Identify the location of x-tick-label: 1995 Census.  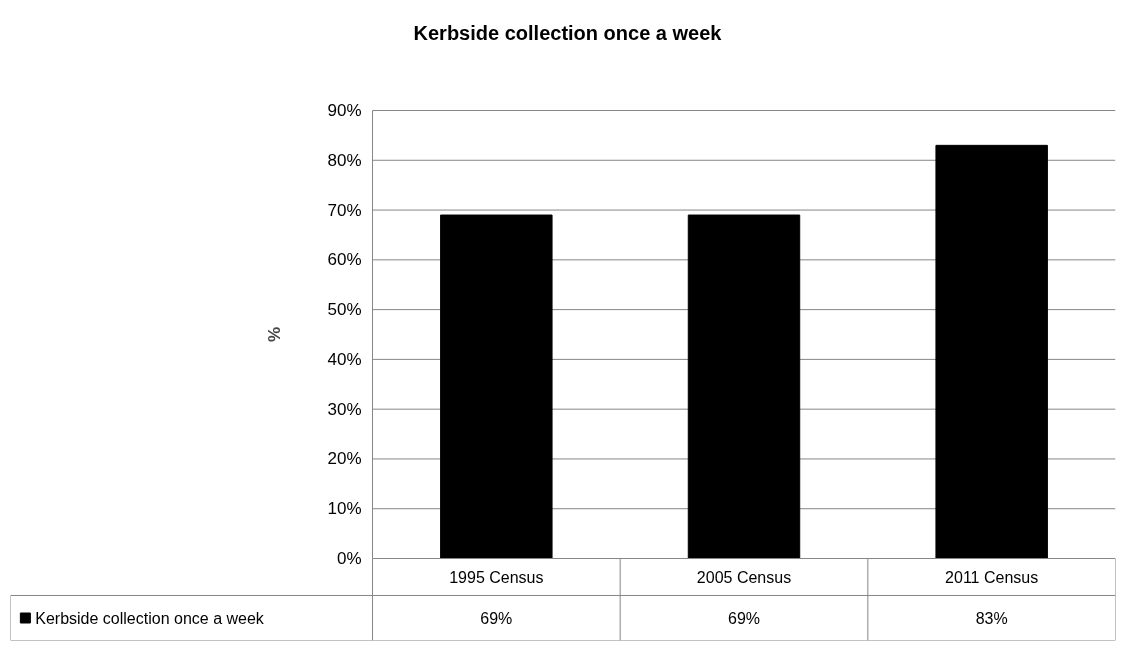
(496, 577).